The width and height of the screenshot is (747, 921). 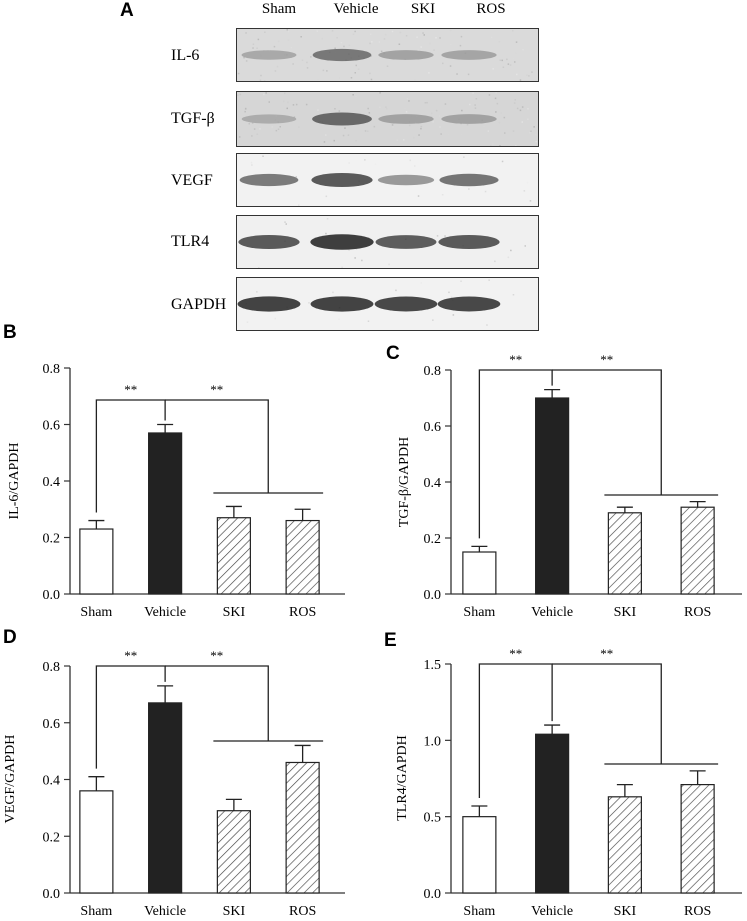 I want to click on panel-letter-d: D, so click(x=10, y=637).